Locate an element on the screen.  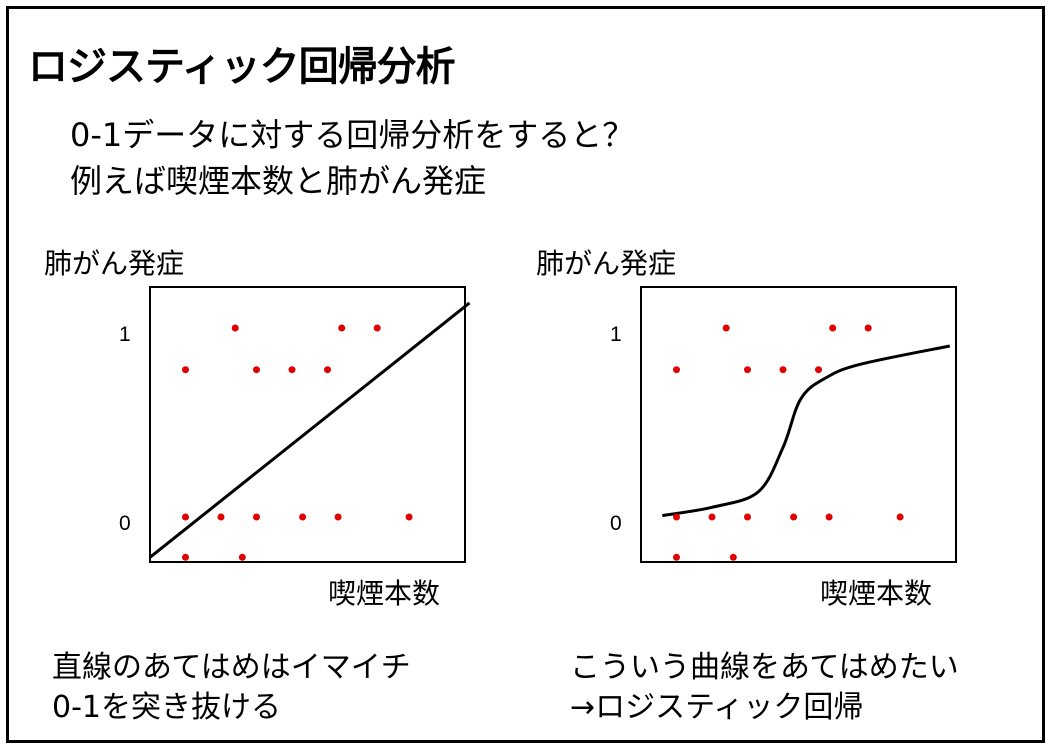
left-caption-line-1: 直線のあてはめはイマイチ is located at coordinates (231, 667).